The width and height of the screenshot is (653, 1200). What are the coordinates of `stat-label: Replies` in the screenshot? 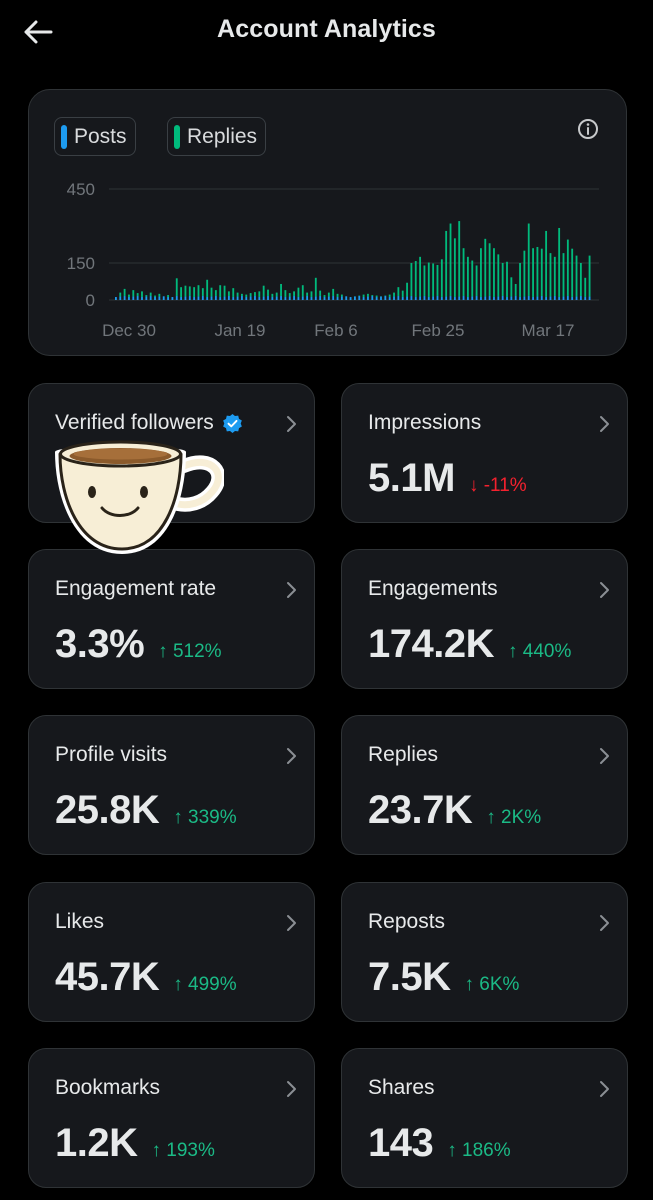 It's located at (403, 754).